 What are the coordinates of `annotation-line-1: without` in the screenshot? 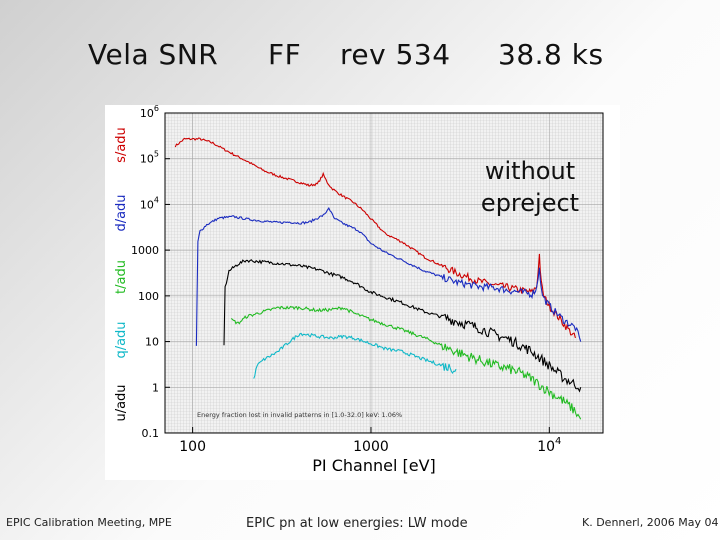 It's located at (530, 171).